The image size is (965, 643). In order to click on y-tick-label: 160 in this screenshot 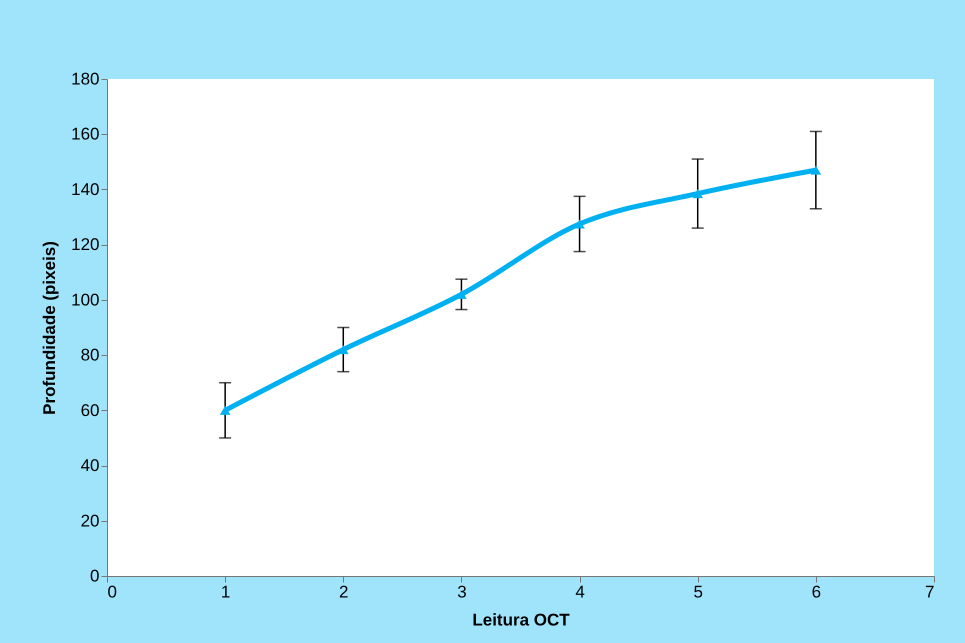, I will do `click(85, 134)`.